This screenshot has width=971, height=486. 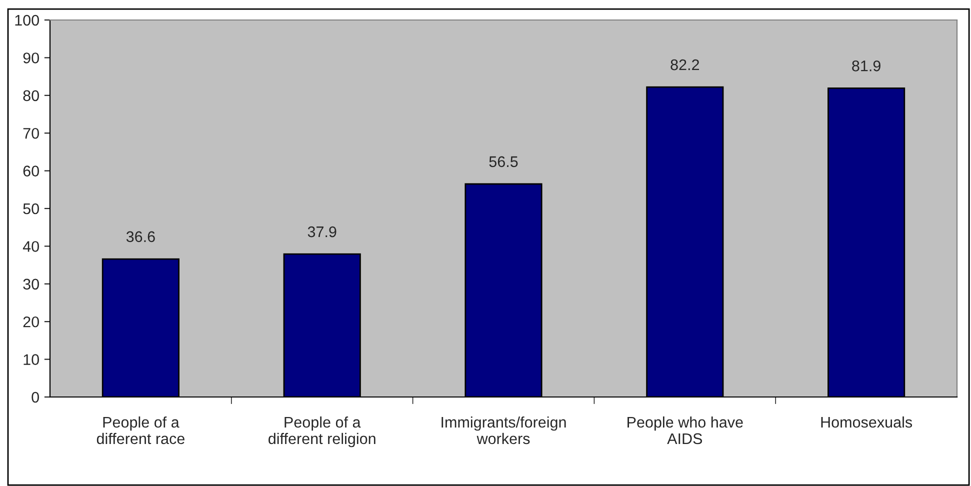 I want to click on y-tick-label: 50, so click(x=31, y=208).